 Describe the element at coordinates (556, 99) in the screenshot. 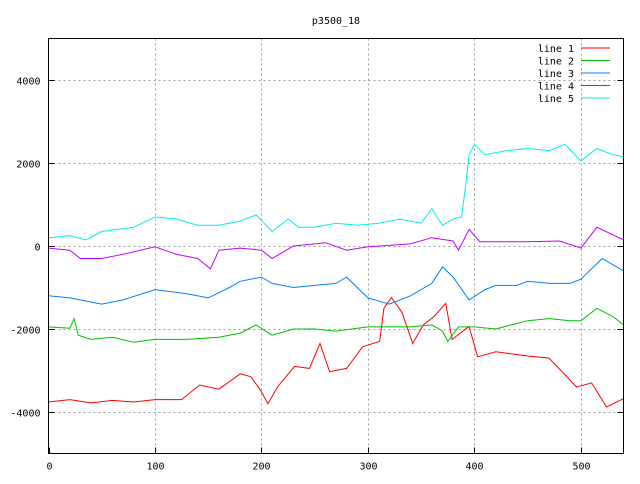

I see `legend-label: line 5` at that location.